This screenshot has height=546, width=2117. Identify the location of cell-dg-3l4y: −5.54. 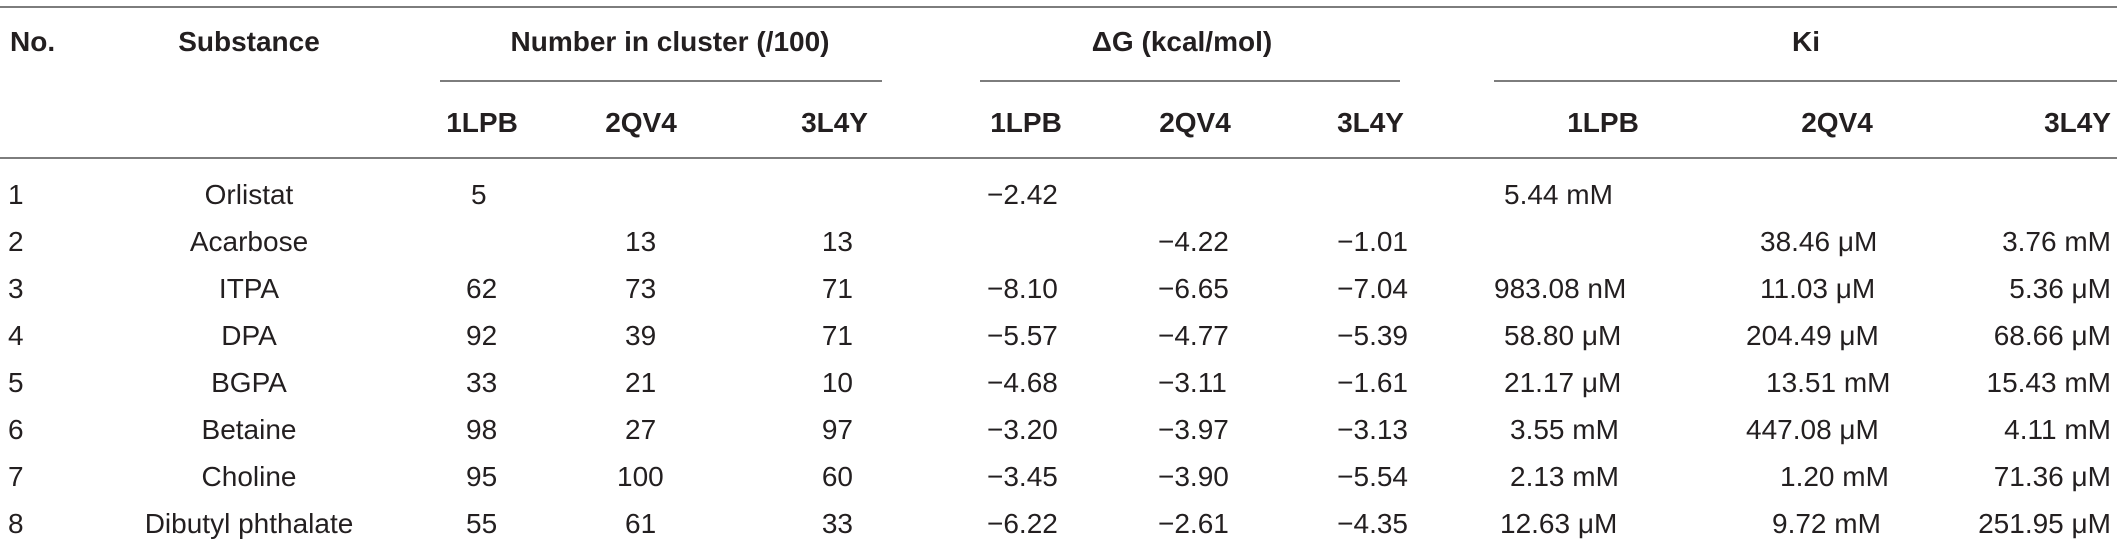
(1372, 476).